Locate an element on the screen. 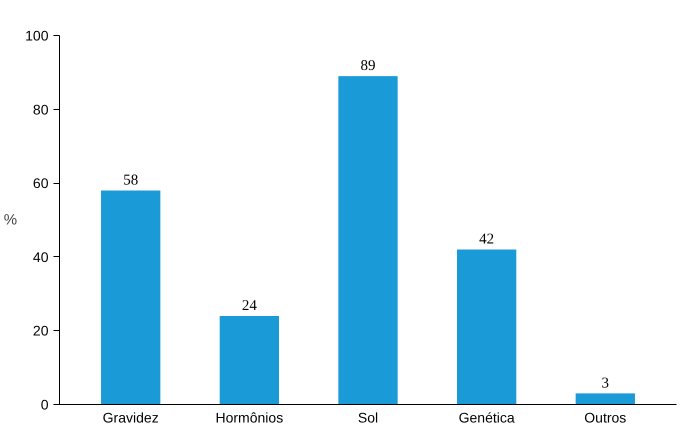  y-axis-title: % is located at coordinates (11, 220).